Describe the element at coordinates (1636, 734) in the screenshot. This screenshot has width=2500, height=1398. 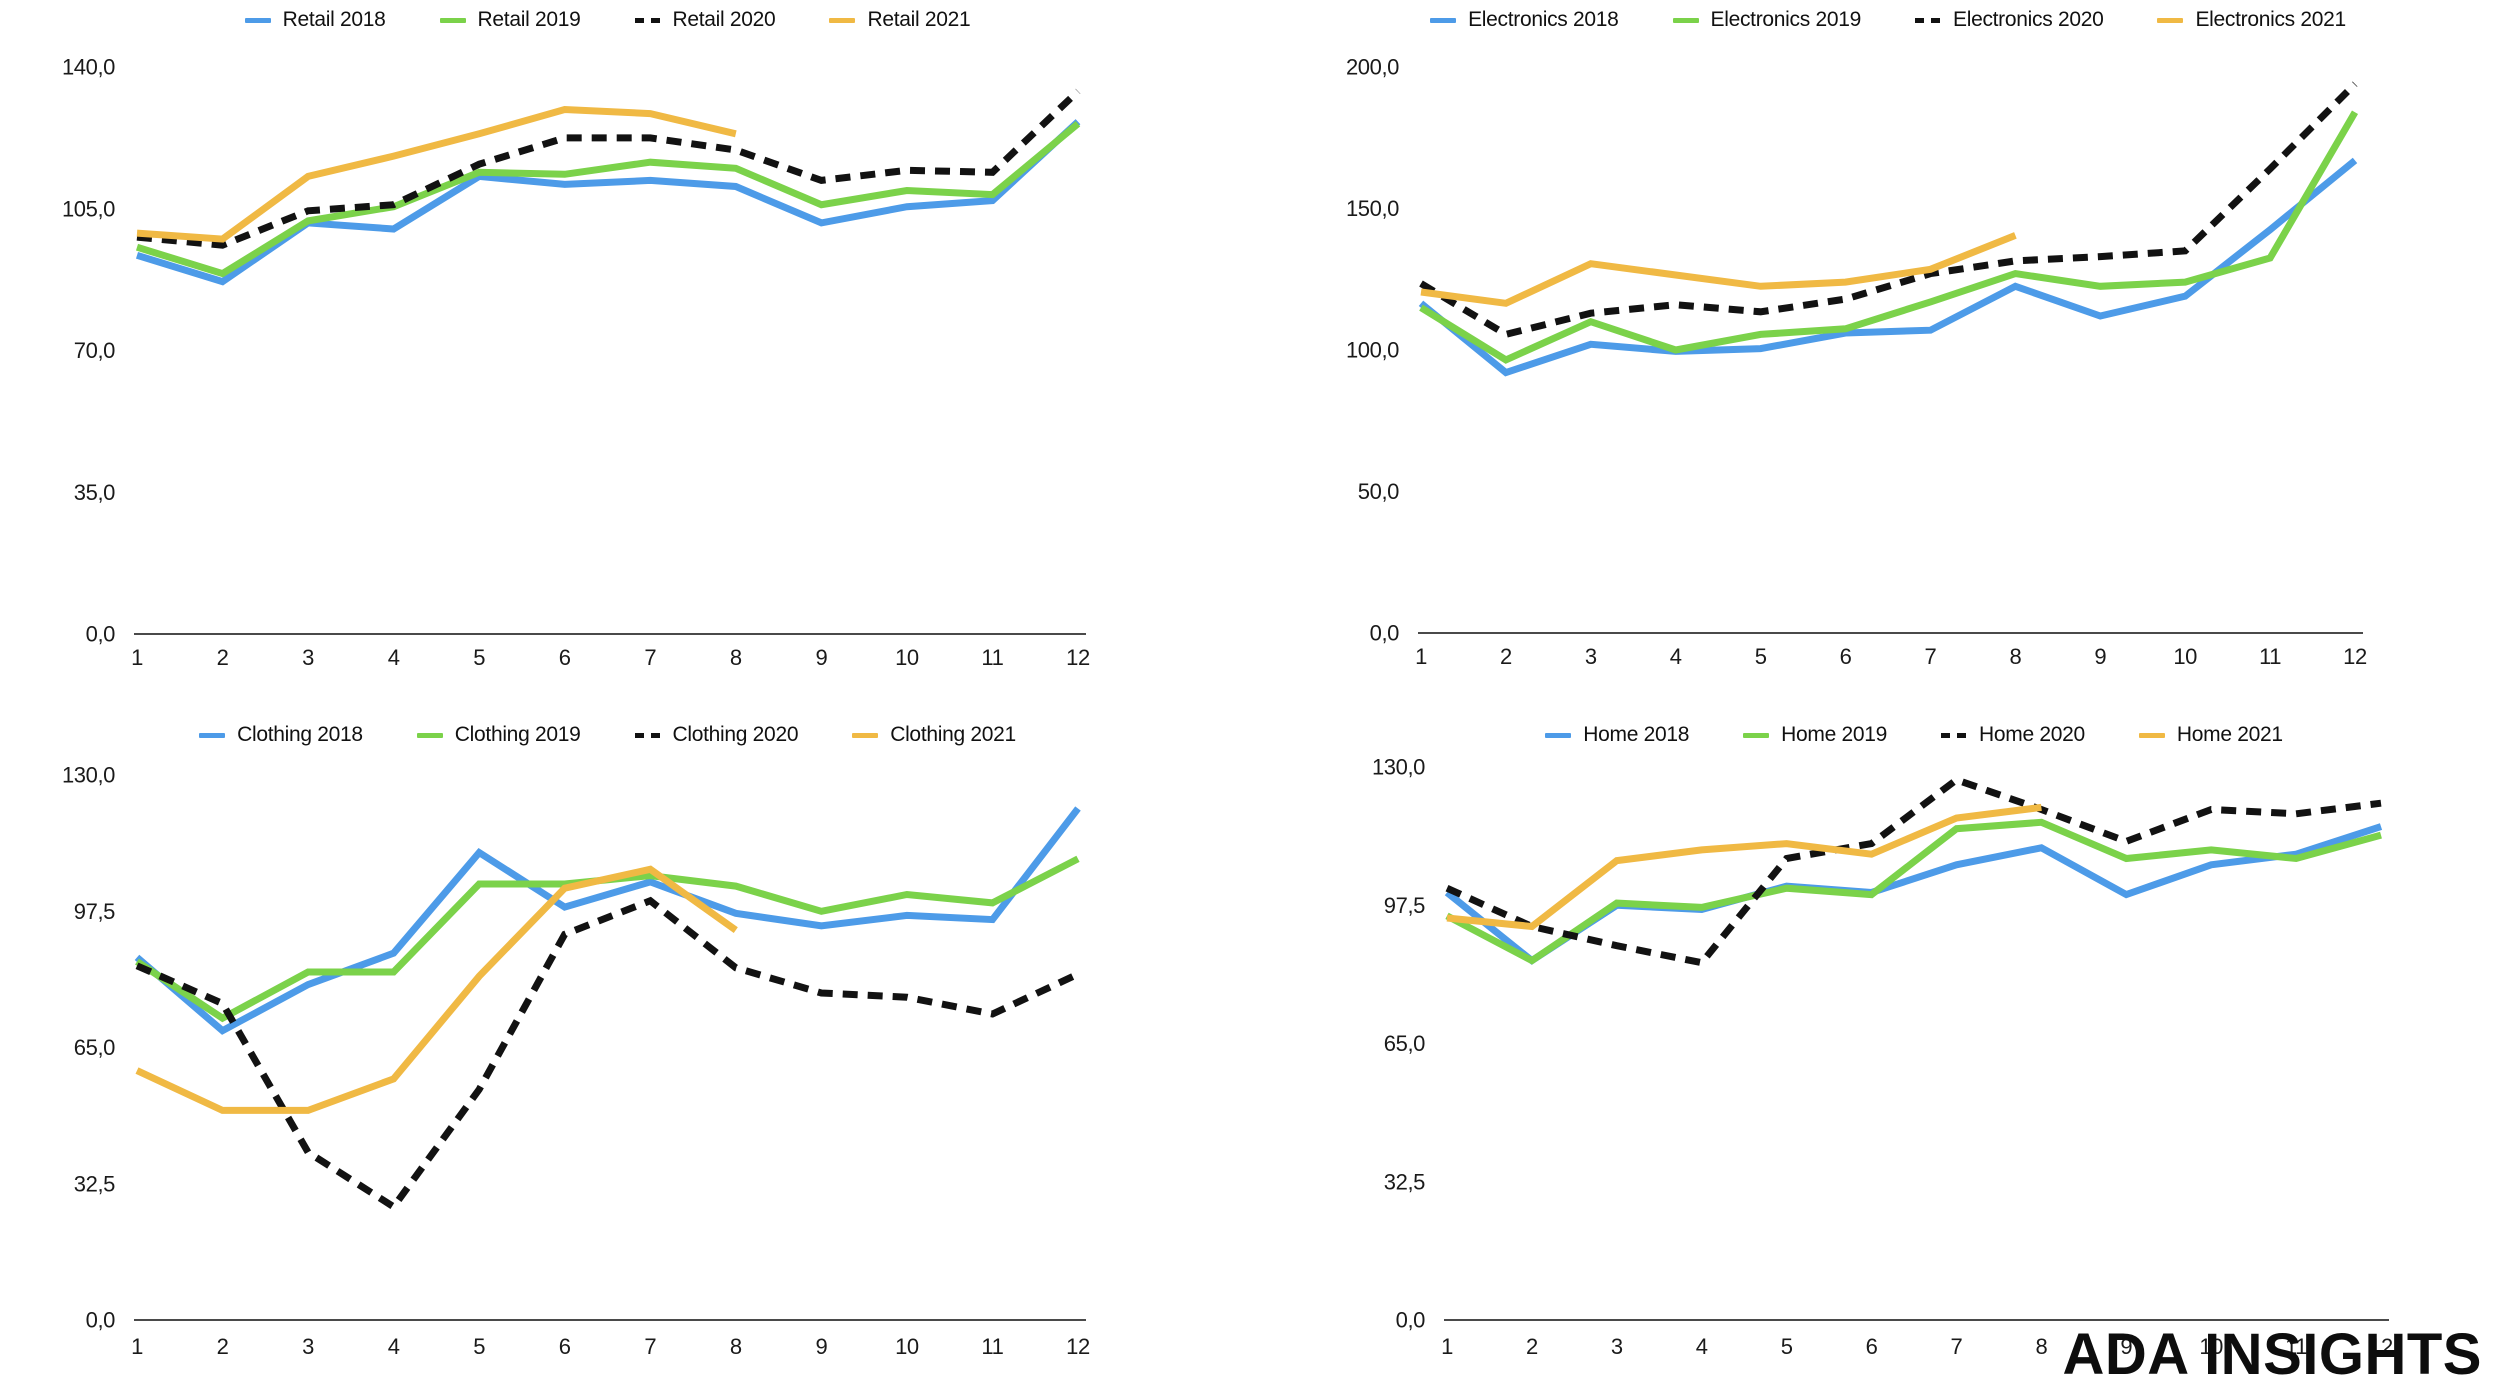
I see `legend-item-label: Home 2018` at that location.